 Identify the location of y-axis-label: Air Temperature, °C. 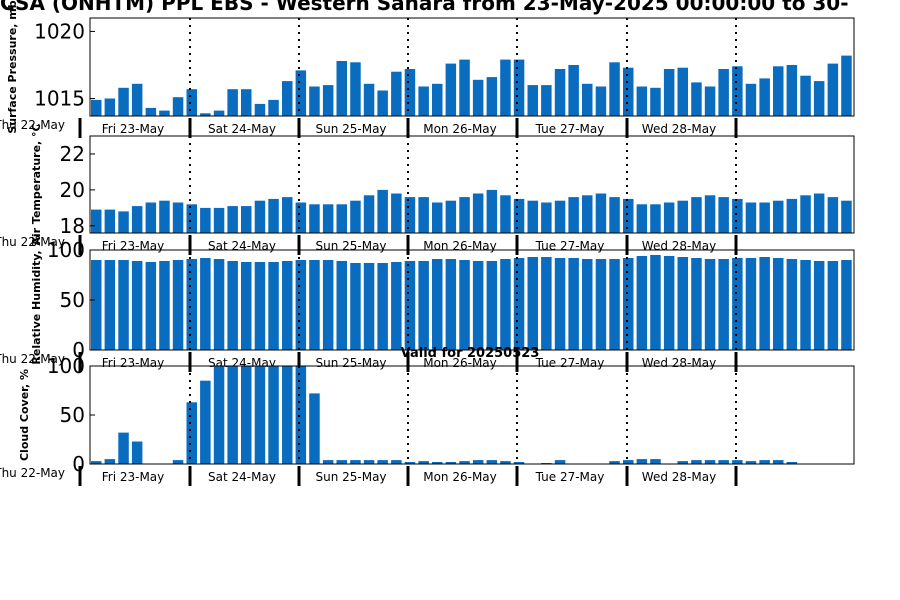
(36, 184).